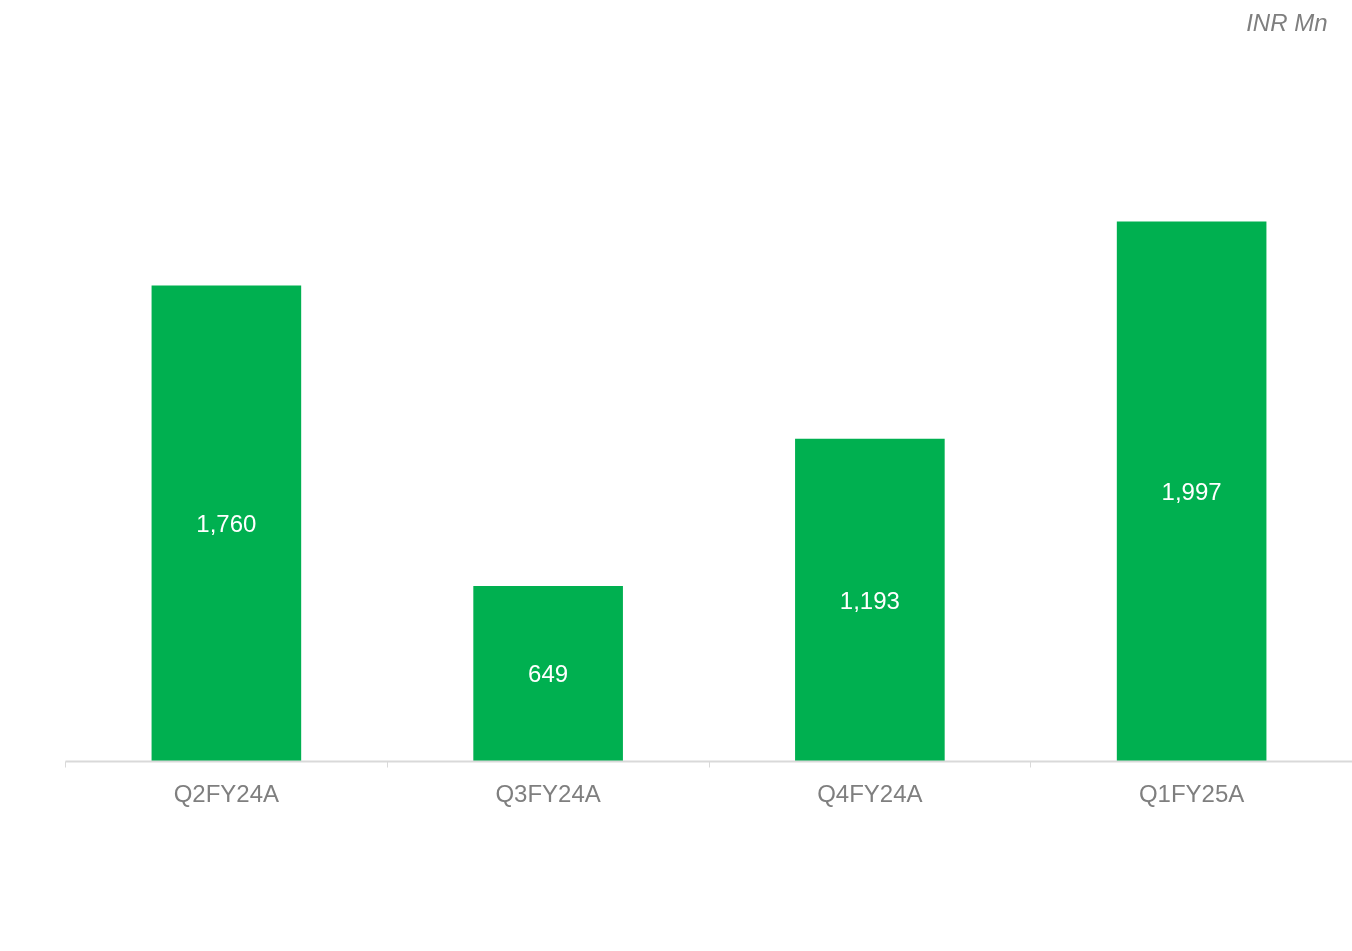  What do you see at coordinates (1191, 793) in the screenshot?
I see `x-tick-label: Q1FY25A` at bounding box center [1191, 793].